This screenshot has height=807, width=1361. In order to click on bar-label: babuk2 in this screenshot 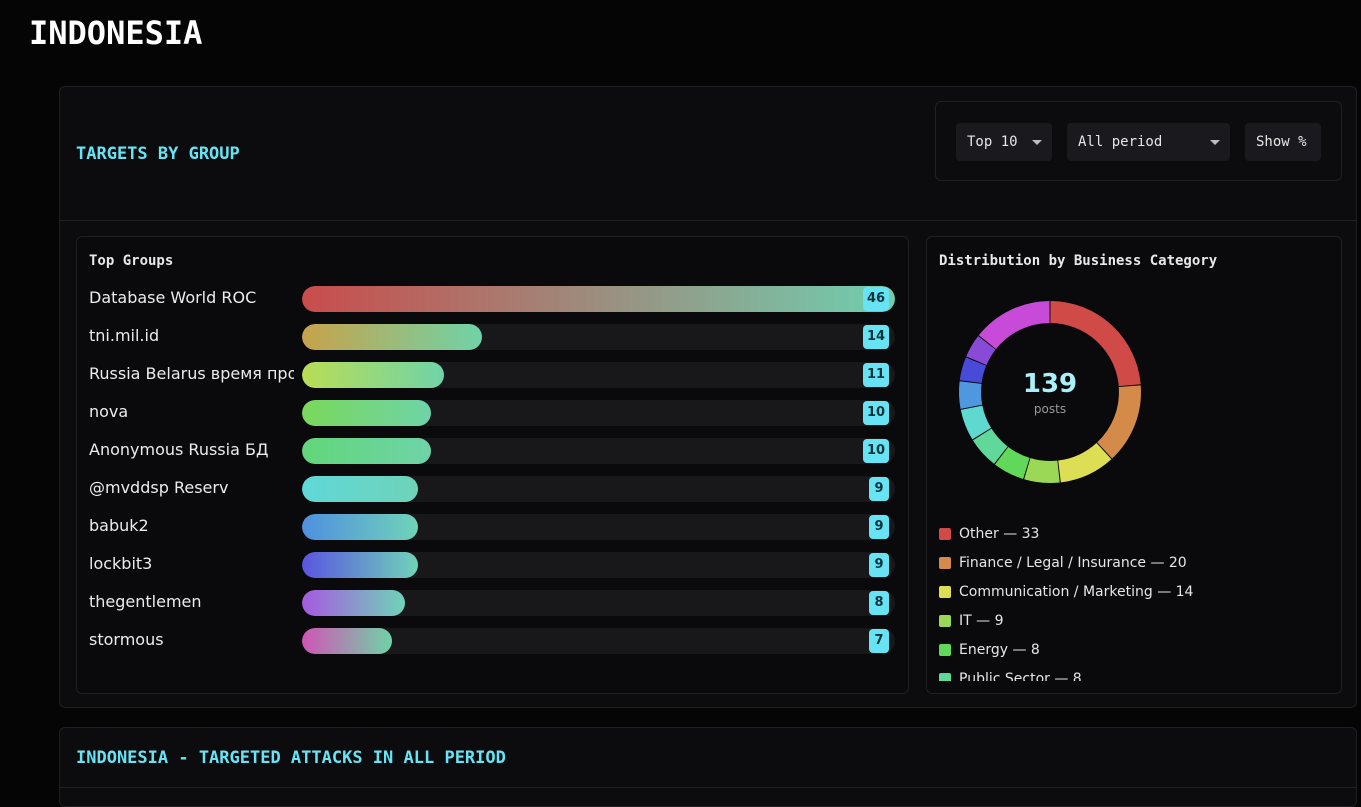, I will do `click(119, 525)`.